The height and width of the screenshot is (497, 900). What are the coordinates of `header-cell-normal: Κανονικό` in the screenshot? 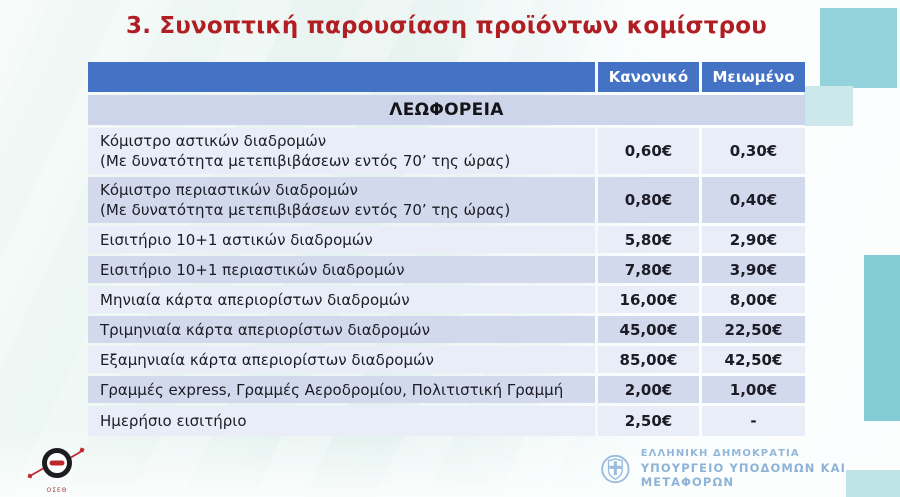 It's located at (648, 77).